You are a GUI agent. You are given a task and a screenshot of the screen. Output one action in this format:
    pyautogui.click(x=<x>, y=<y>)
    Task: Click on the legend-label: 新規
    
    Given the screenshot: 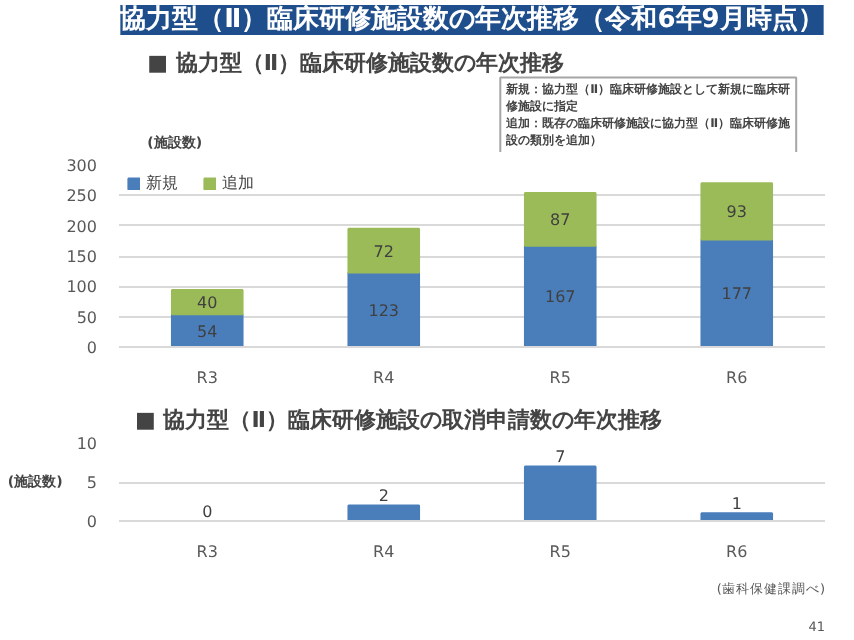 What is the action you would take?
    pyautogui.click(x=163, y=183)
    